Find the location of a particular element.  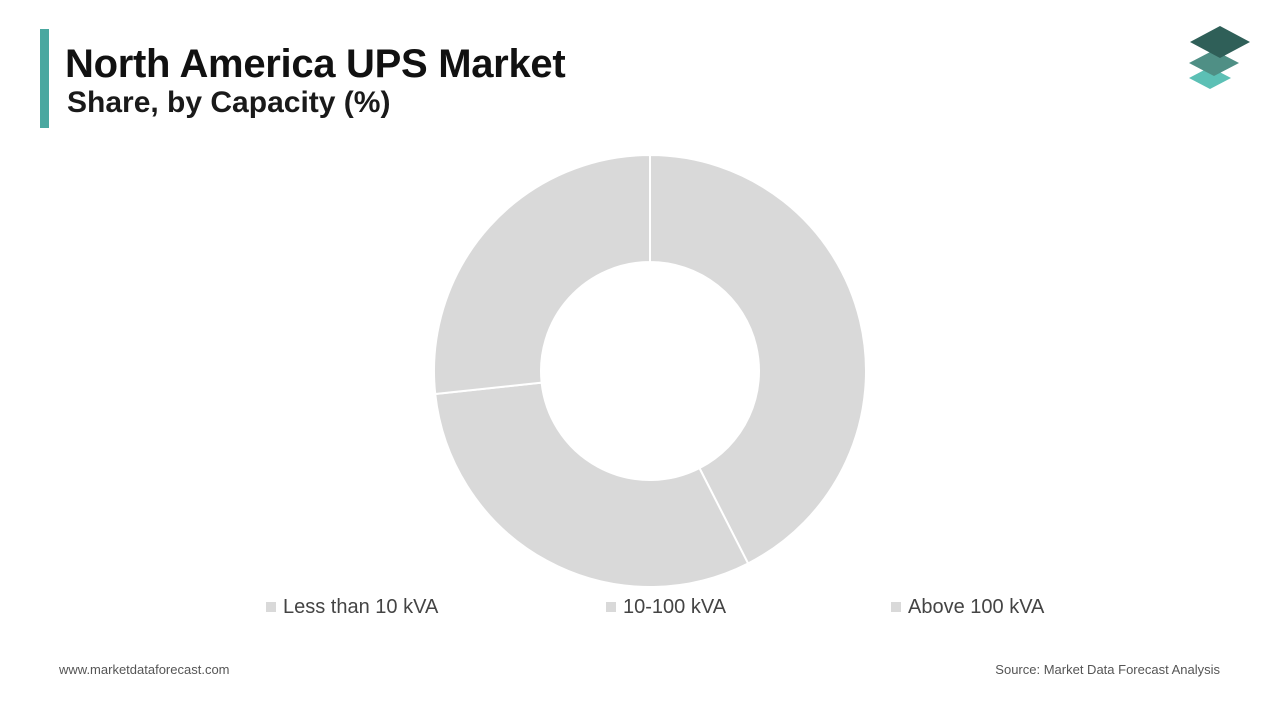

footer-website: www.marketdataforecast.com is located at coordinates (144, 669).